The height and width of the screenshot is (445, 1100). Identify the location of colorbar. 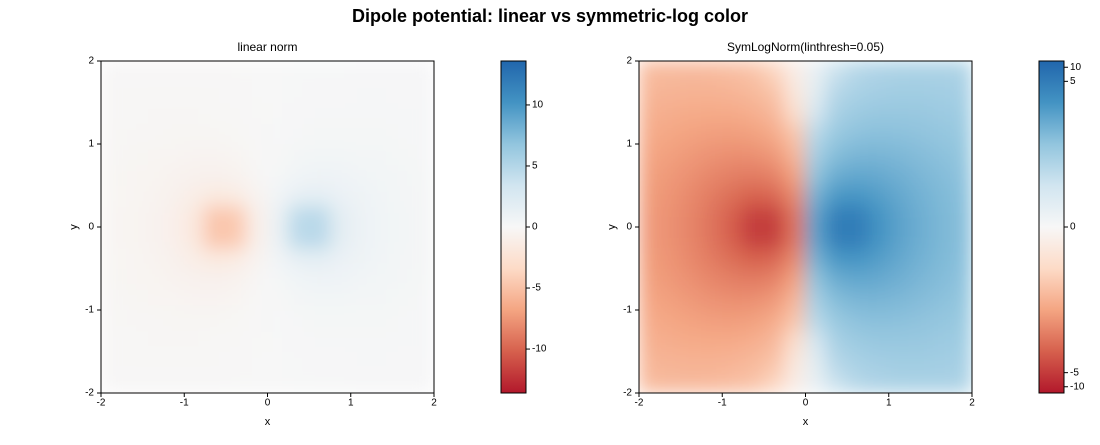
(1051, 227).